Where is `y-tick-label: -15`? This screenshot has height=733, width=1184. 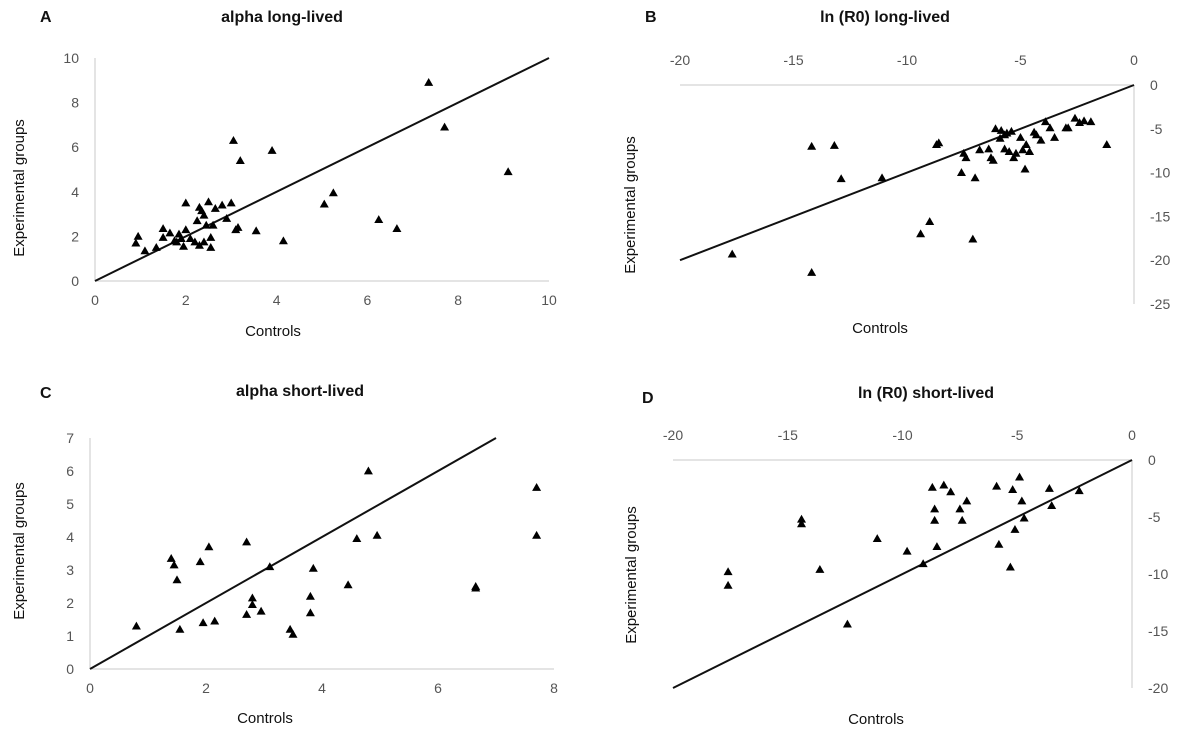
y-tick-label: -15 is located at coordinates (1158, 631).